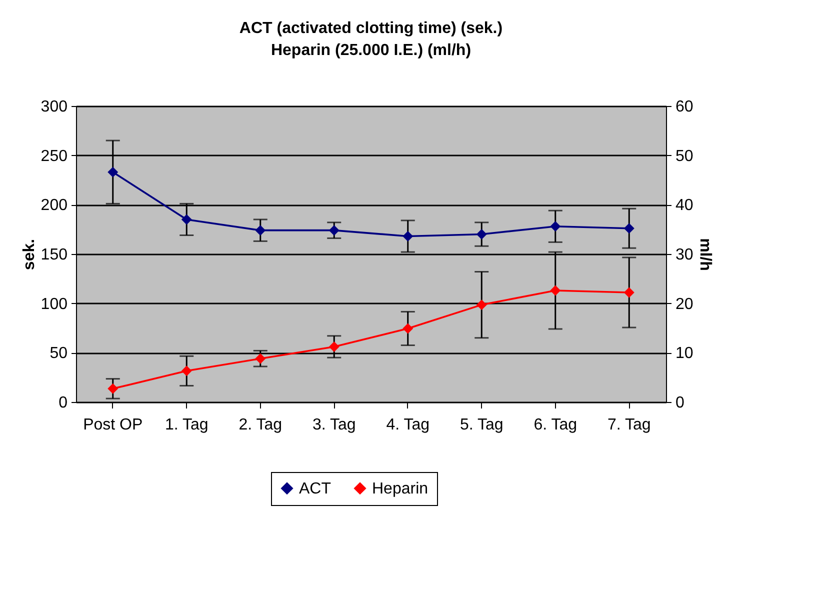  What do you see at coordinates (54, 255) in the screenshot?
I see `y-tick-label: 150` at bounding box center [54, 255].